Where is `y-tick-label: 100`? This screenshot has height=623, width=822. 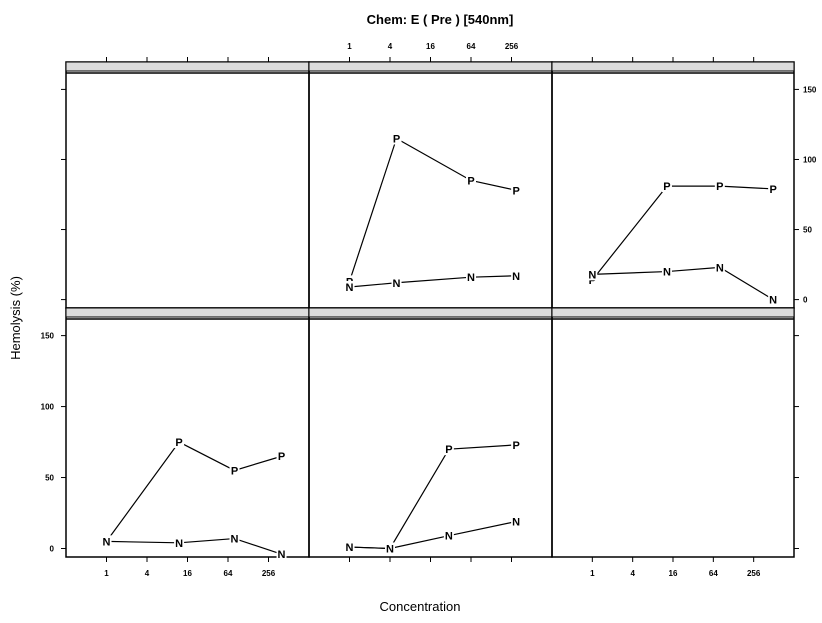 y-tick-label: 100 is located at coordinates (48, 407).